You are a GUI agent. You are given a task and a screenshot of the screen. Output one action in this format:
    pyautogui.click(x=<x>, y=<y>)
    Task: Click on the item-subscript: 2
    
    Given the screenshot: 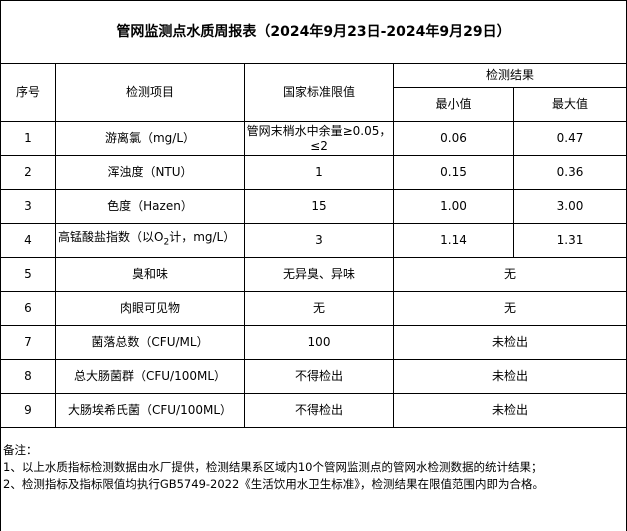 What is the action you would take?
    pyautogui.click(x=166, y=242)
    